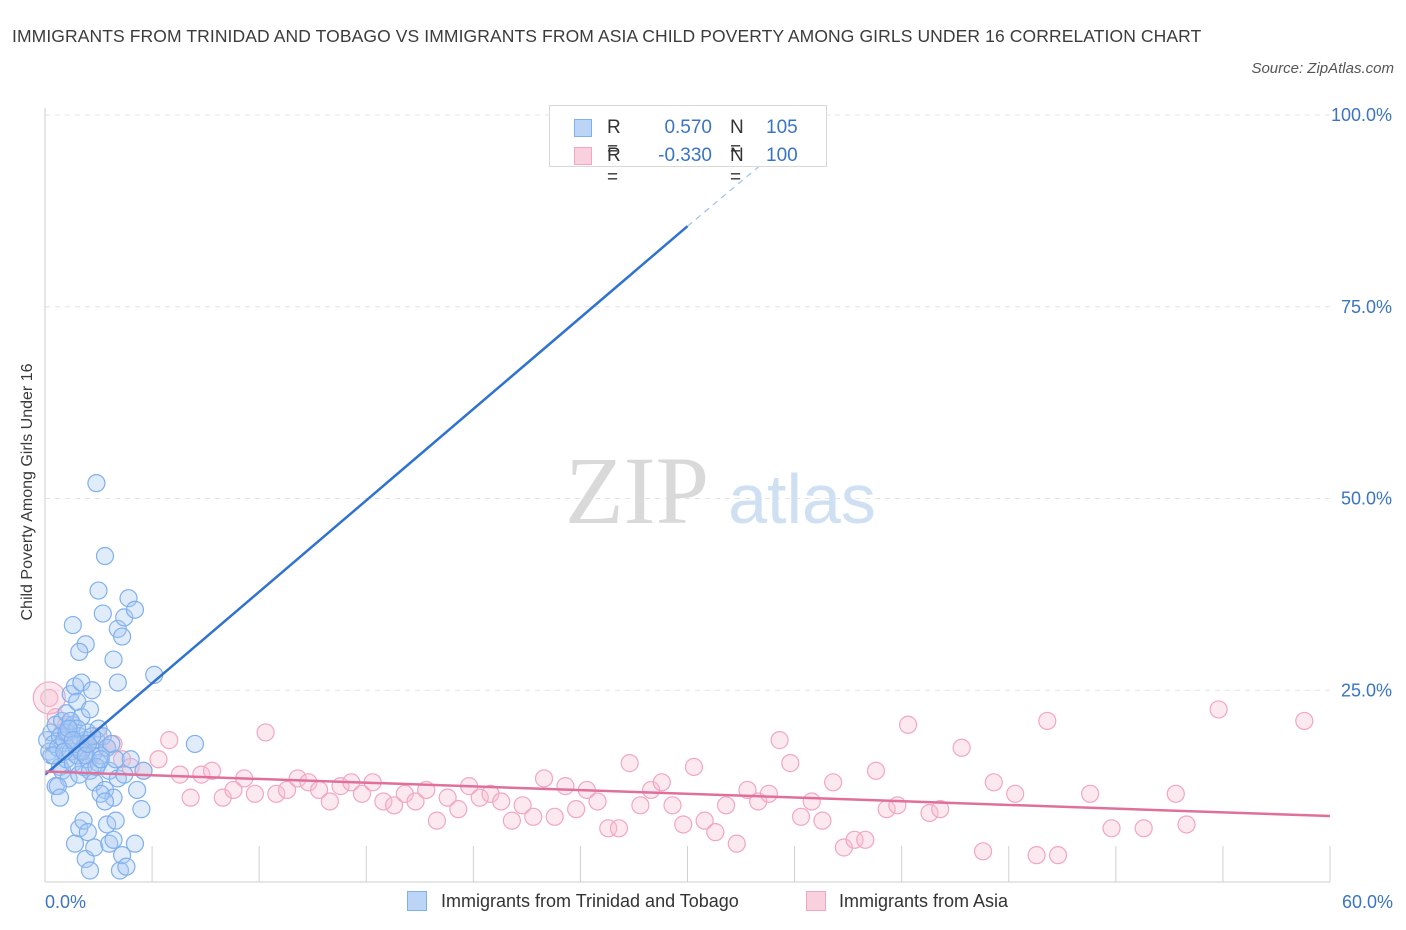 Image resolution: width=1406 pixels, height=930 pixels. What do you see at coordinates (720, 490) in the screenshot?
I see `watermark: ZIP atlas` at bounding box center [720, 490].